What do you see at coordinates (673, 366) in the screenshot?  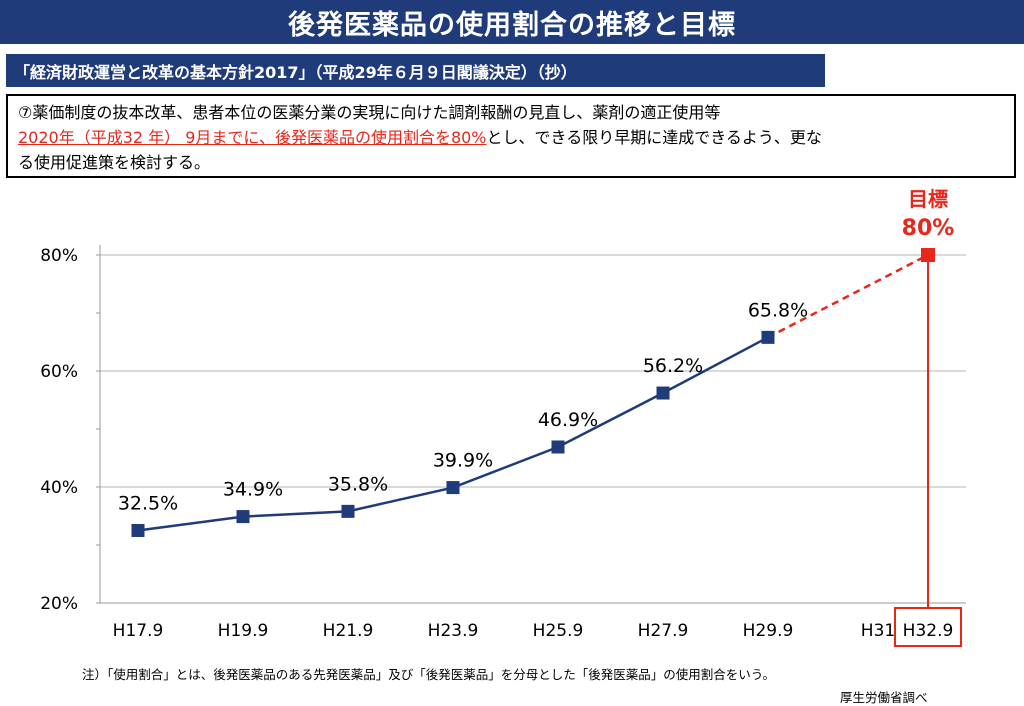 I see `data-label: 56.2%` at bounding box center [673, 366].